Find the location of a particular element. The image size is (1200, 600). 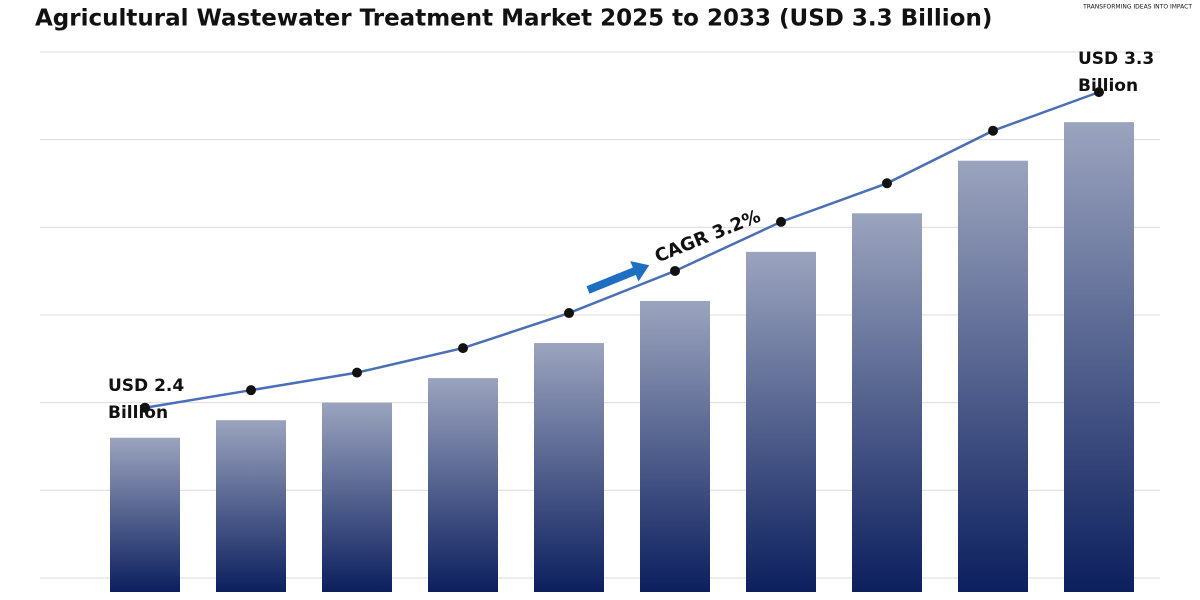

end-label: Billion is located at coordinates (1108, 86).